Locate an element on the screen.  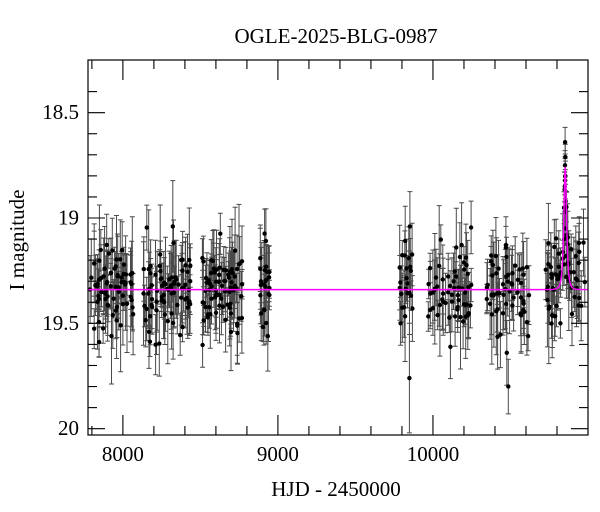
y-tick-label: 18.5 is located at coordinates (60, 112).